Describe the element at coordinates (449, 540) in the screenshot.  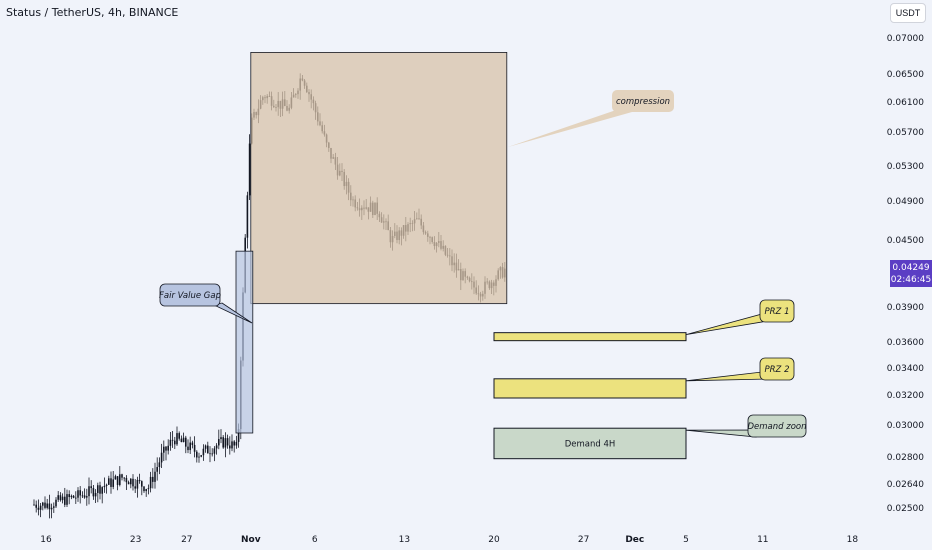
I see `time-axis: 16 23 27 Nov 6 13 20 27 Dec 5 11 18` at that location.